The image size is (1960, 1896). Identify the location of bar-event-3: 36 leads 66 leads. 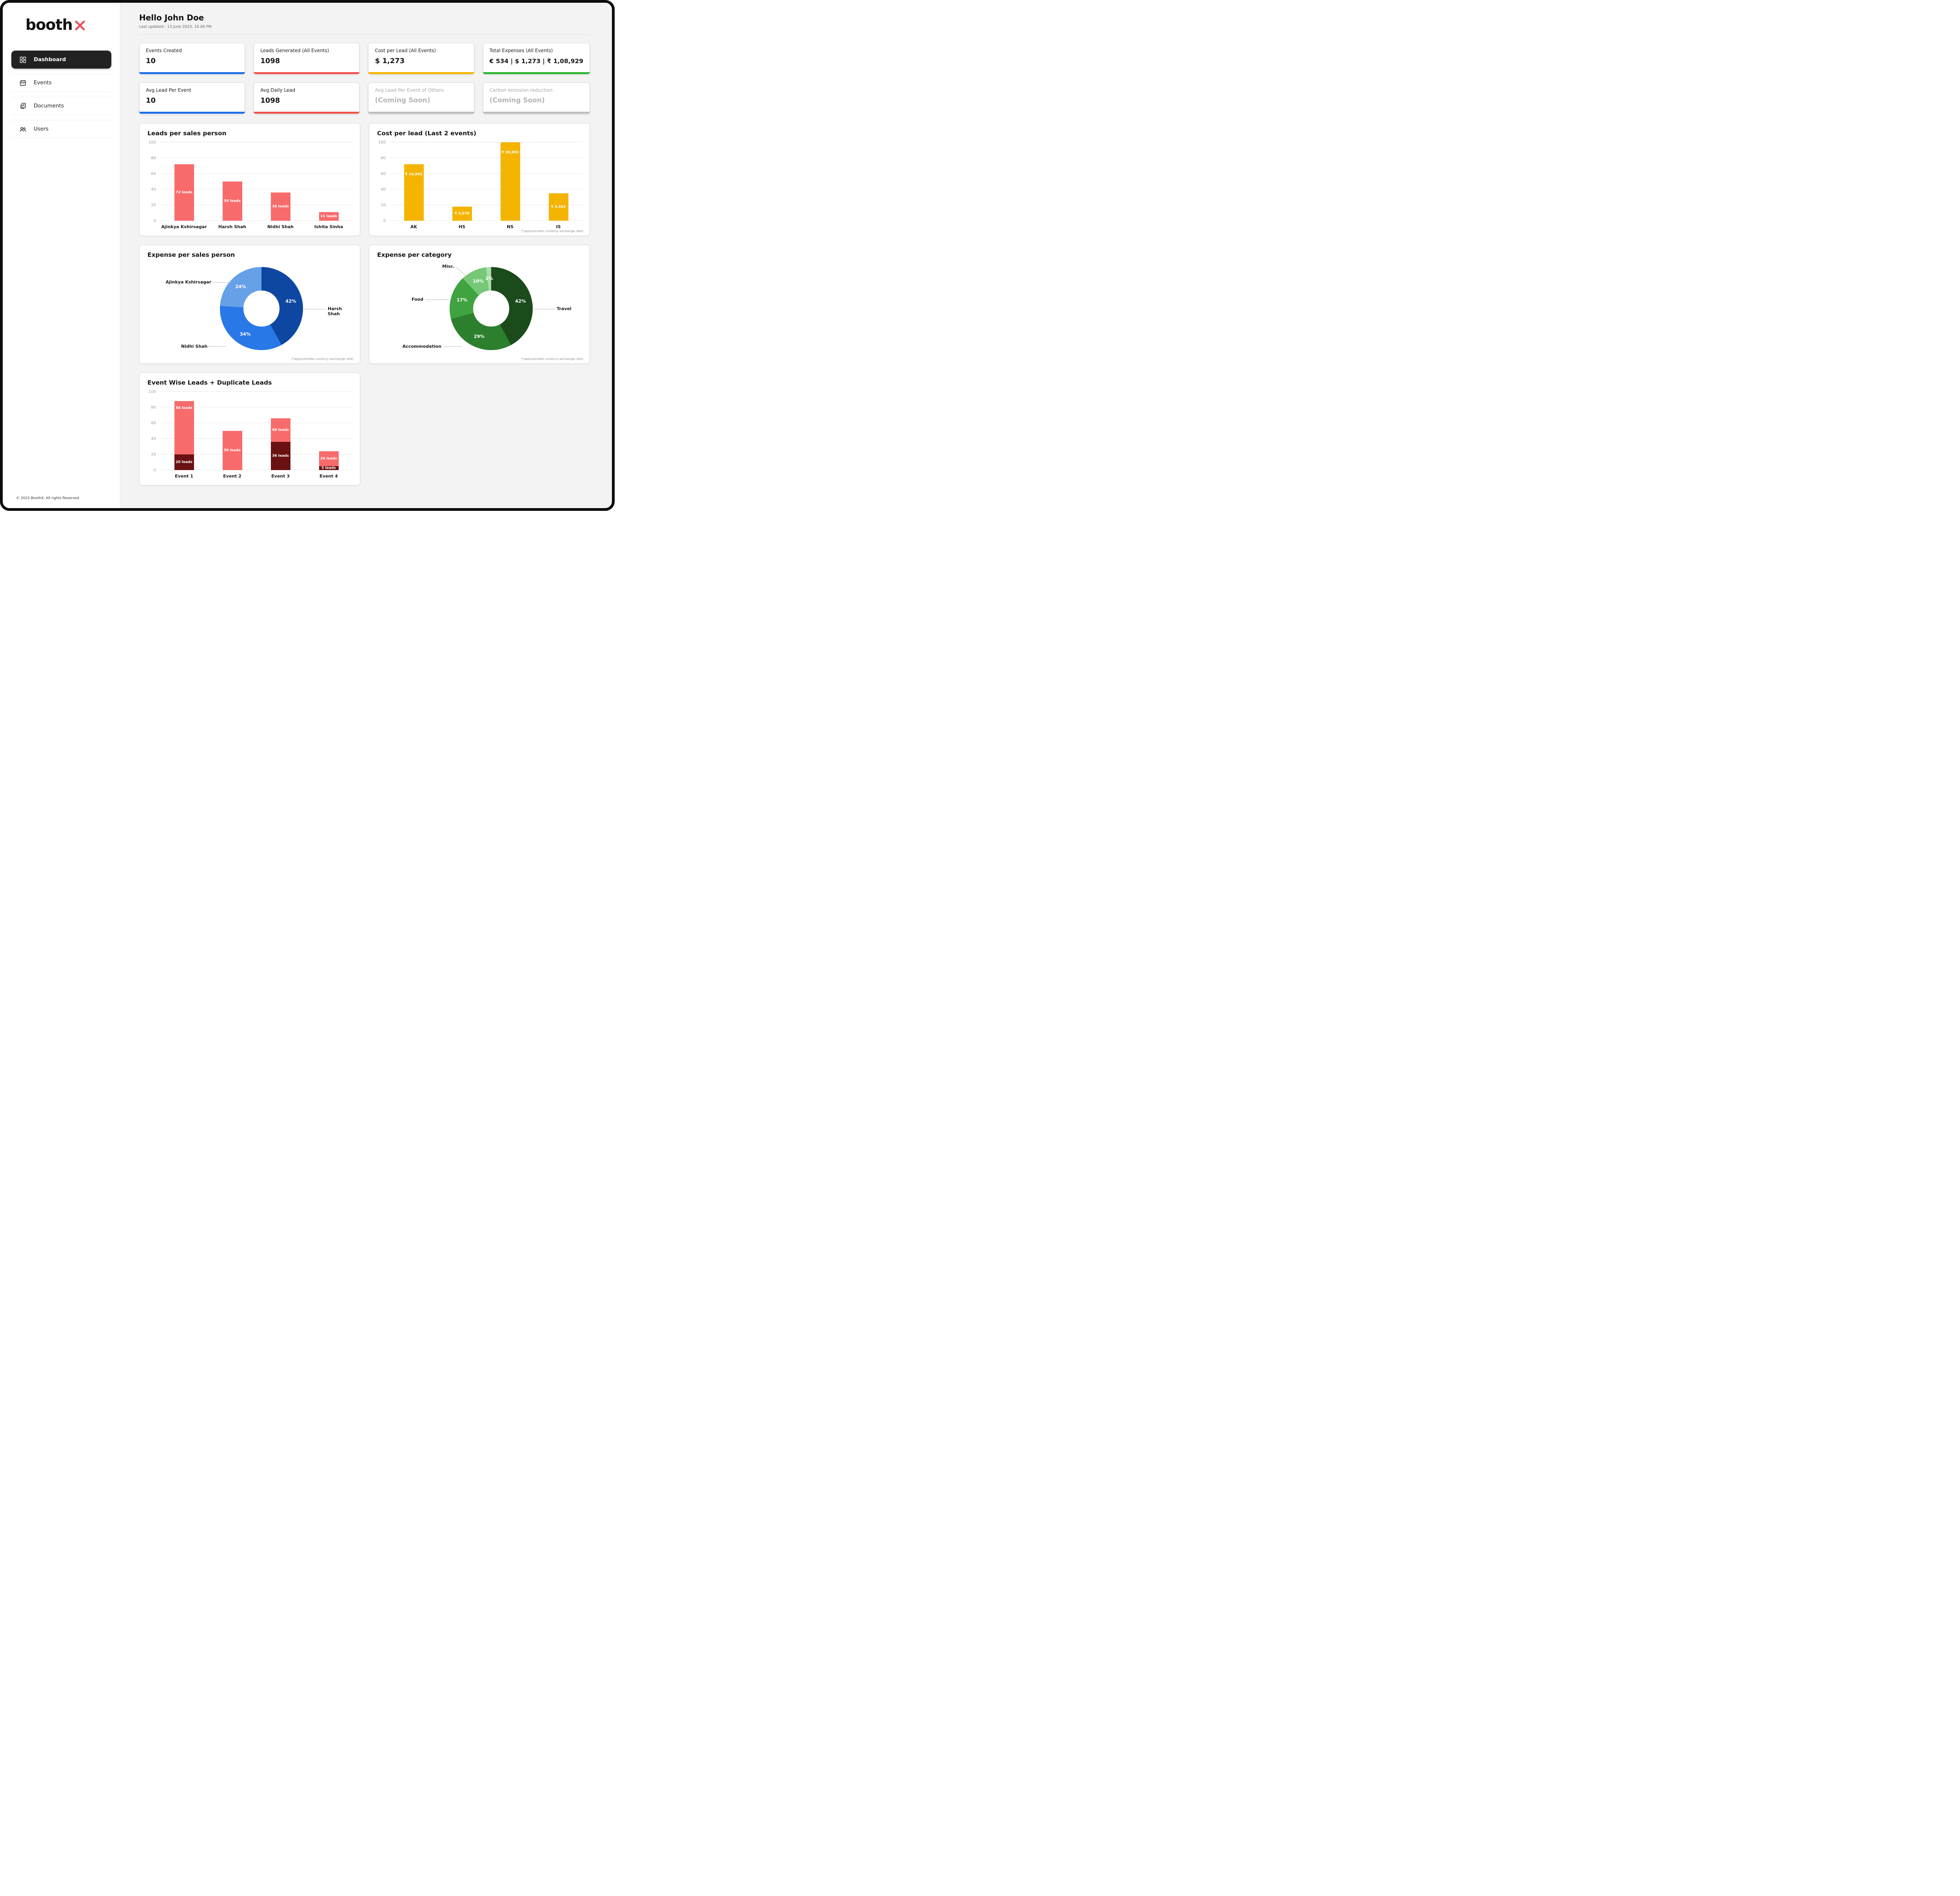
(280, 444).